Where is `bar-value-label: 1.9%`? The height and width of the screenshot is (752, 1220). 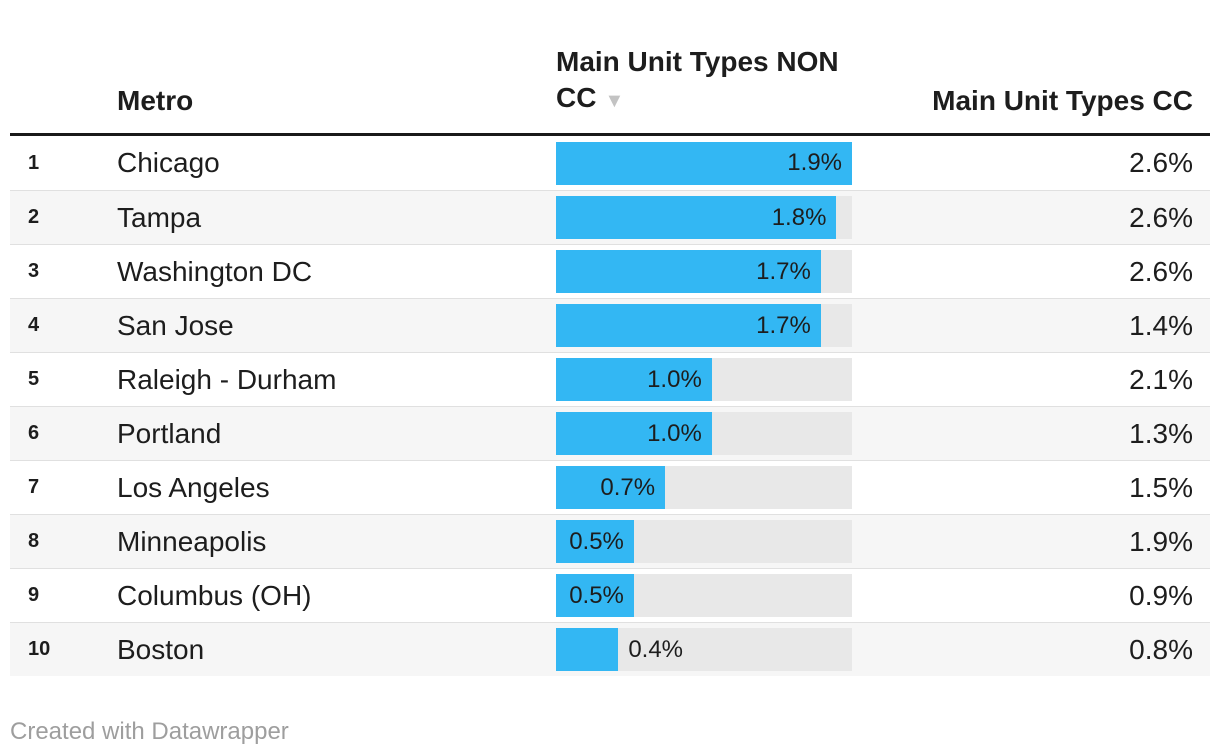 bar-value-label: 1.9% is located at coordinates (814, 162).